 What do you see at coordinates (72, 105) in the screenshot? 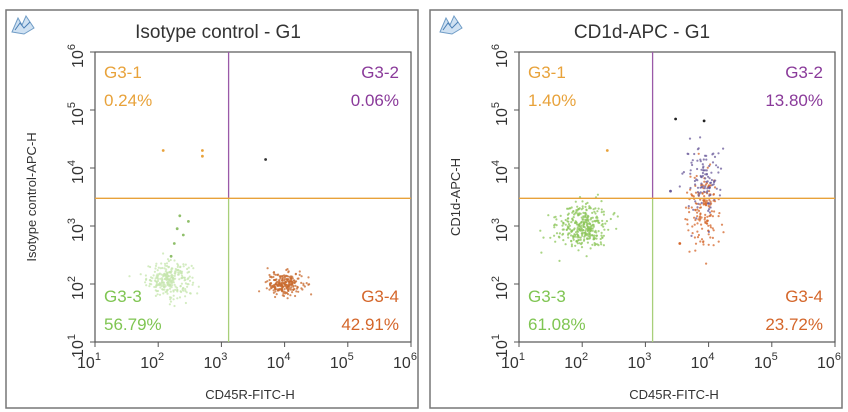
I see `y-tick-exponent: 5` at bounding box center [72, 105].